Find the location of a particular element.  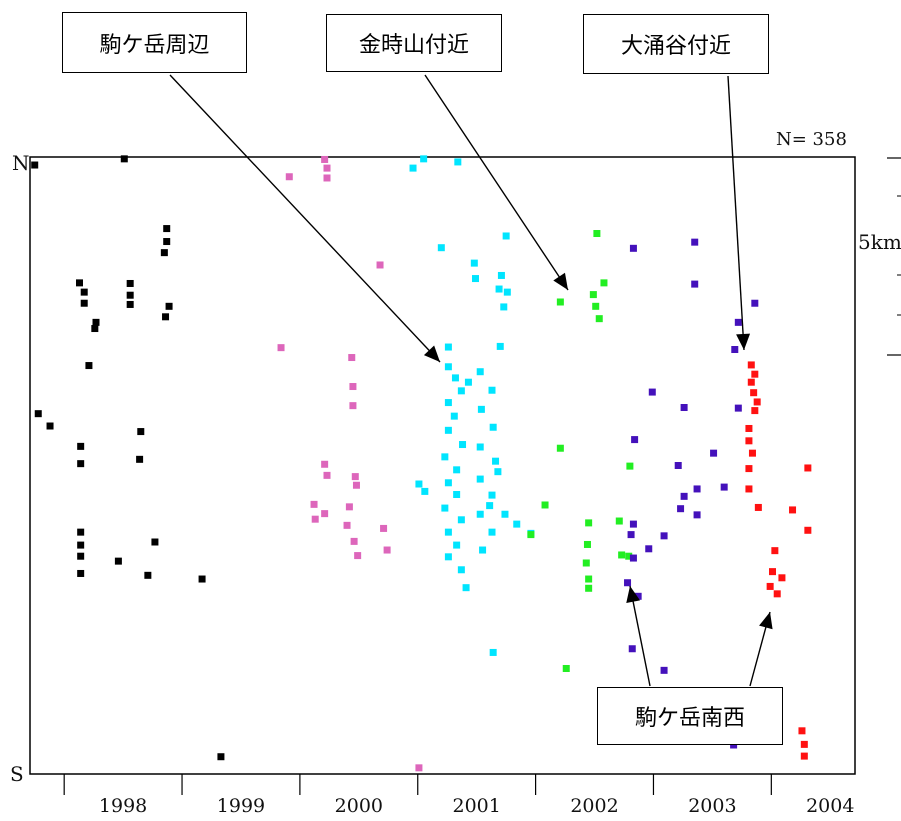

n-count-label: N= 358 is located at coordinates (811, 139).